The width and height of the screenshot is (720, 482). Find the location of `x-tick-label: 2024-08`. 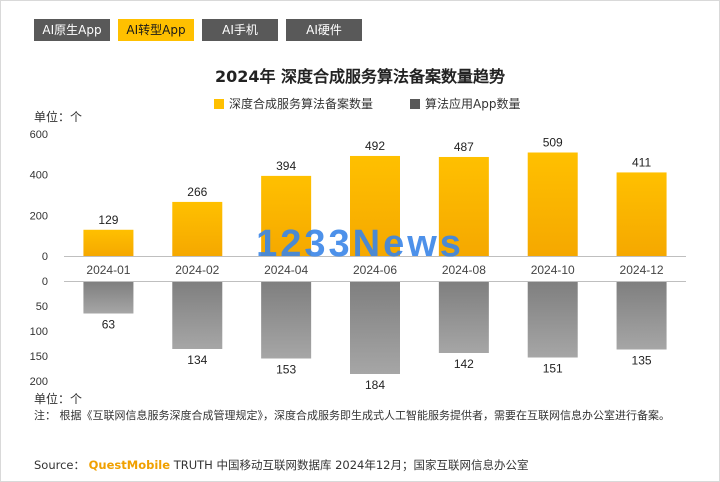

x-tick-label: 2024-08 is located at coordinates (464, 270).